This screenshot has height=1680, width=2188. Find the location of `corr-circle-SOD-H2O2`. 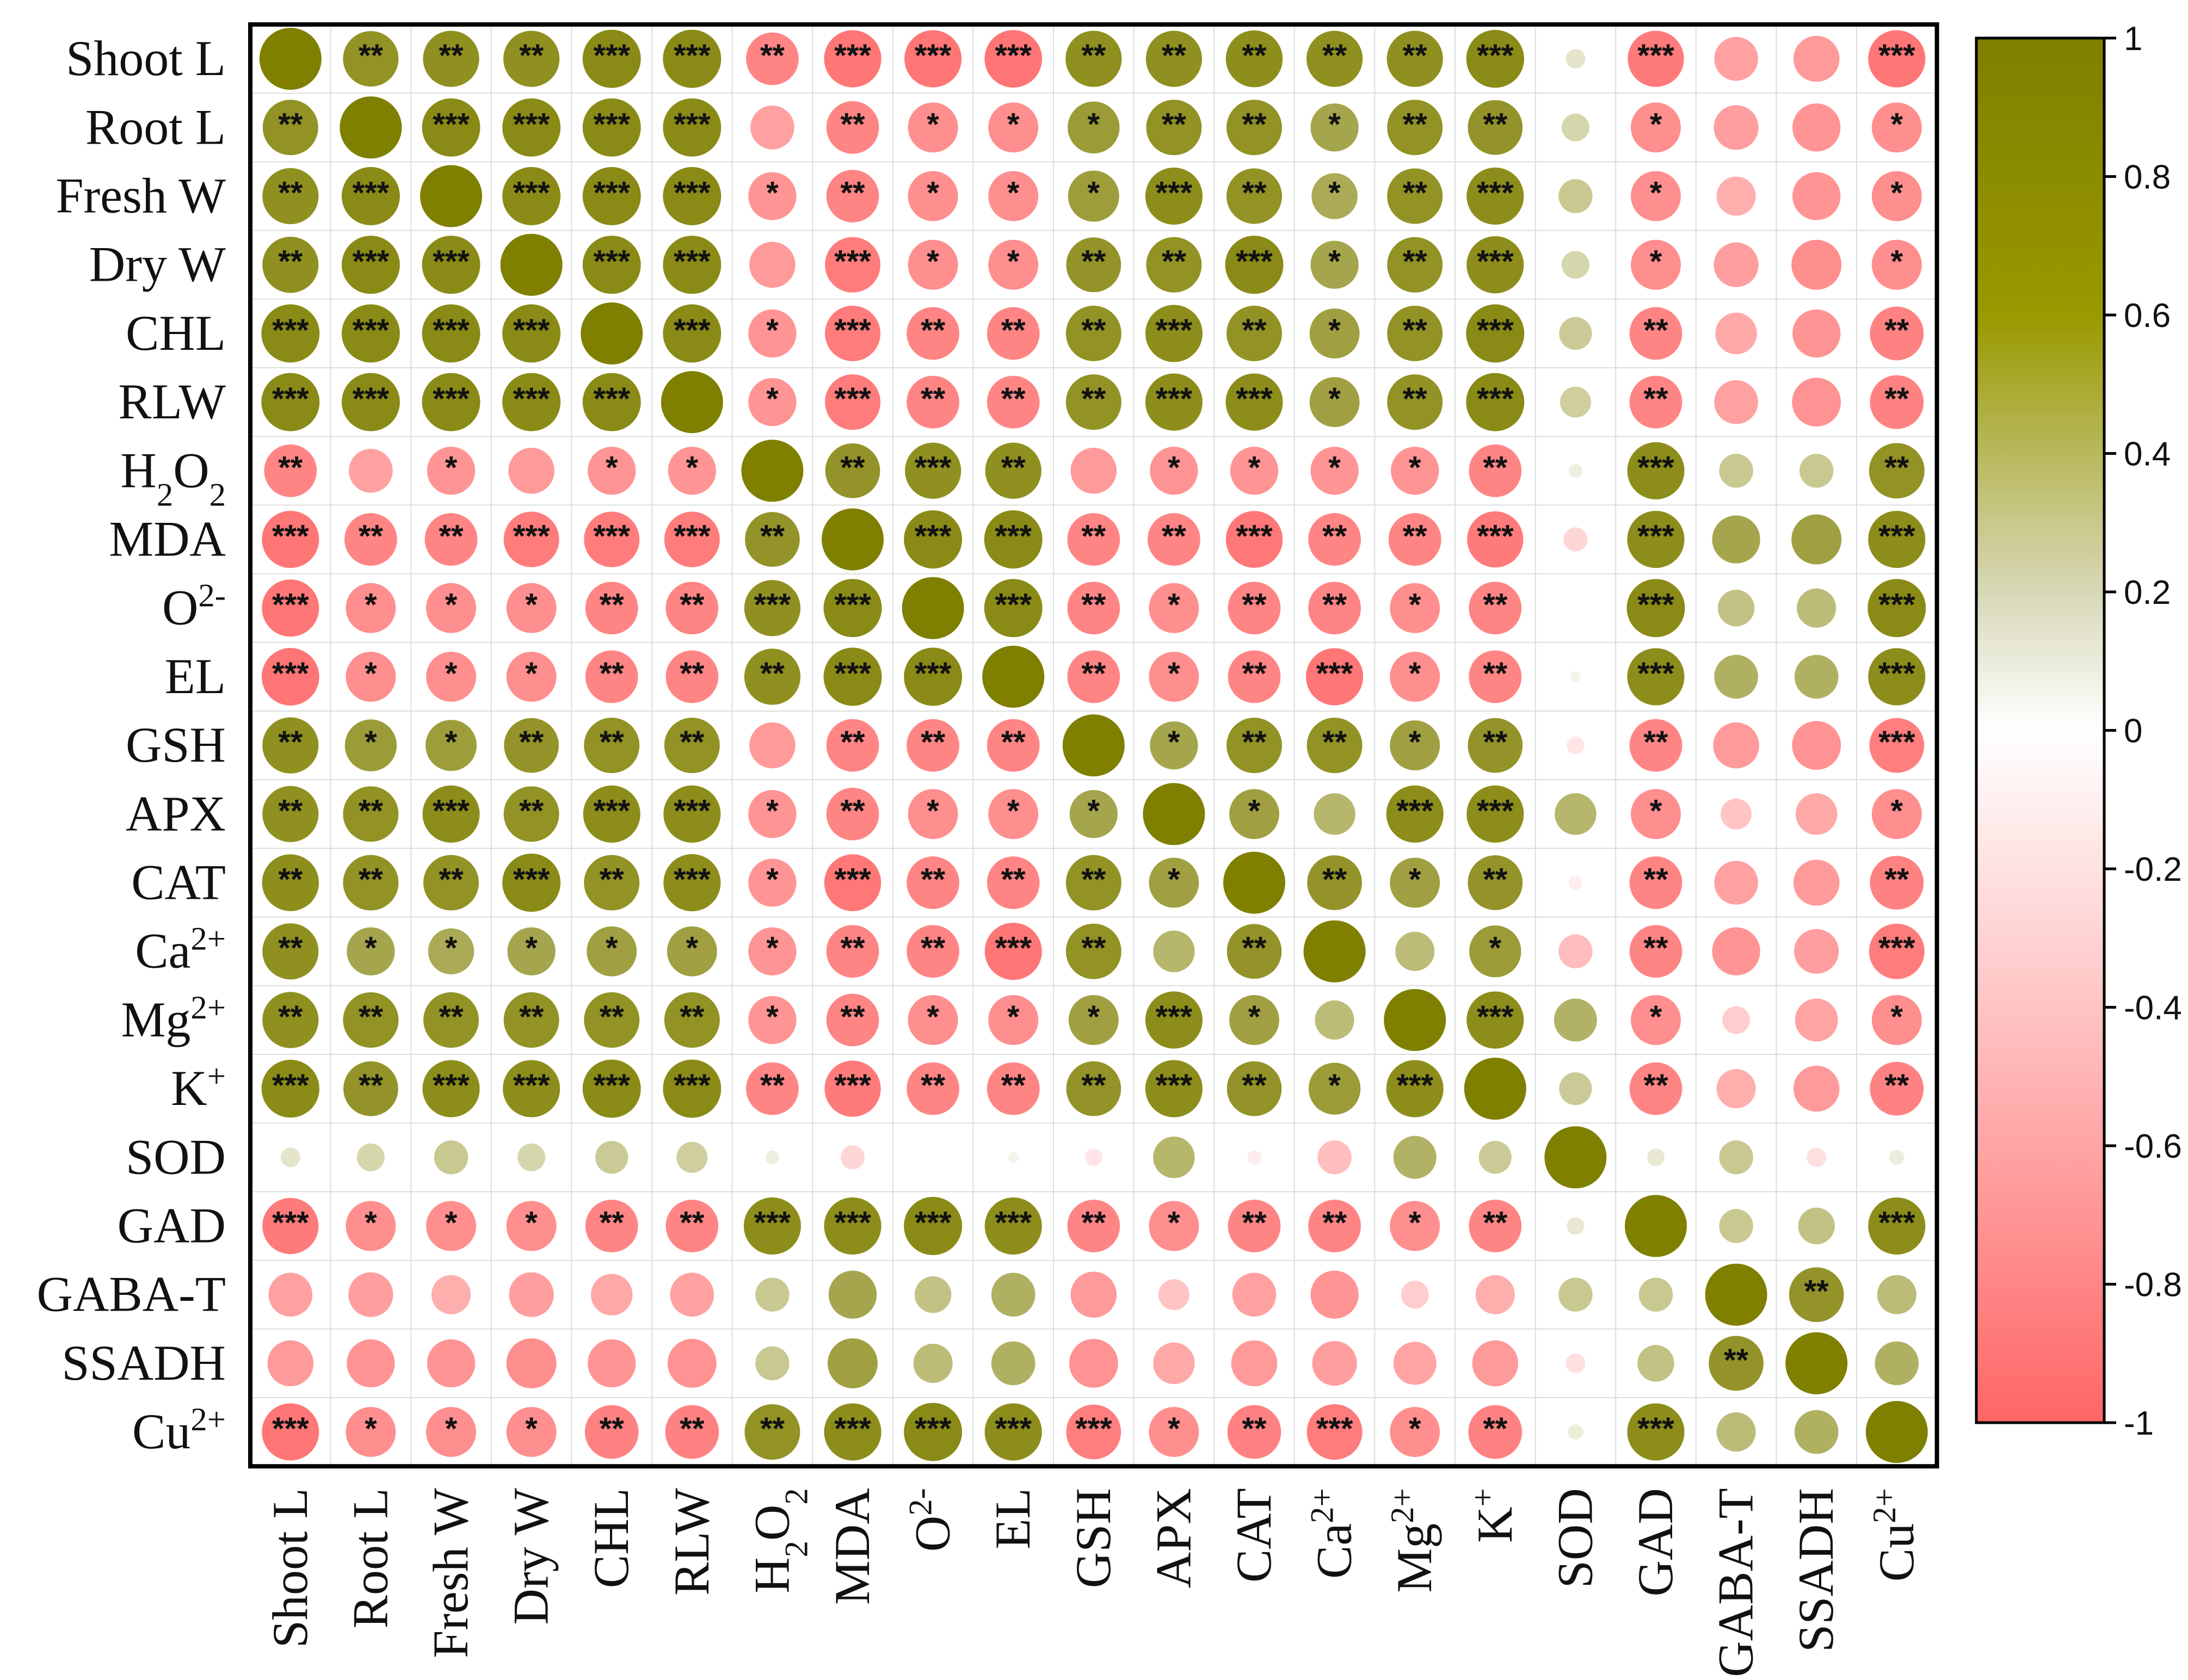

corr-circle-SOD-H2O2 is located at coordinates (772, 1157).